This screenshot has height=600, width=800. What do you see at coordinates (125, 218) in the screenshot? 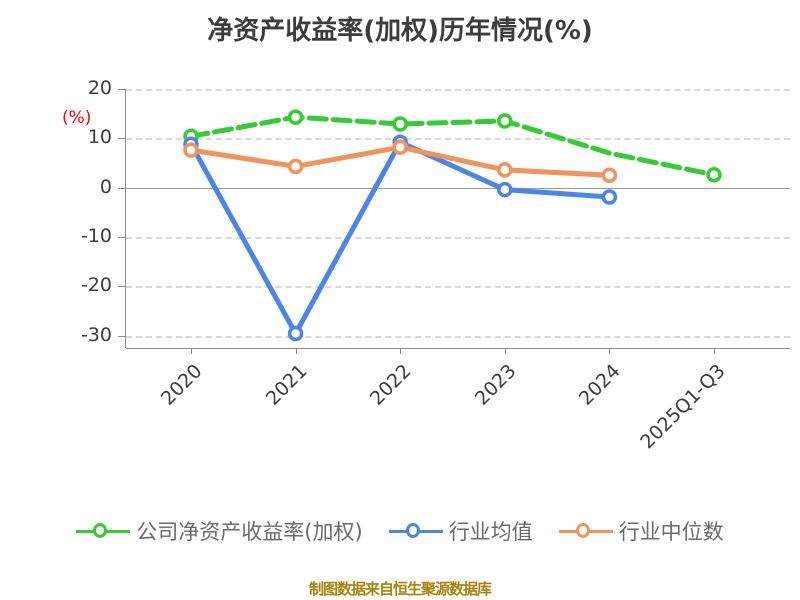
I see `y-axis-line` at bounding box center [125, 218].